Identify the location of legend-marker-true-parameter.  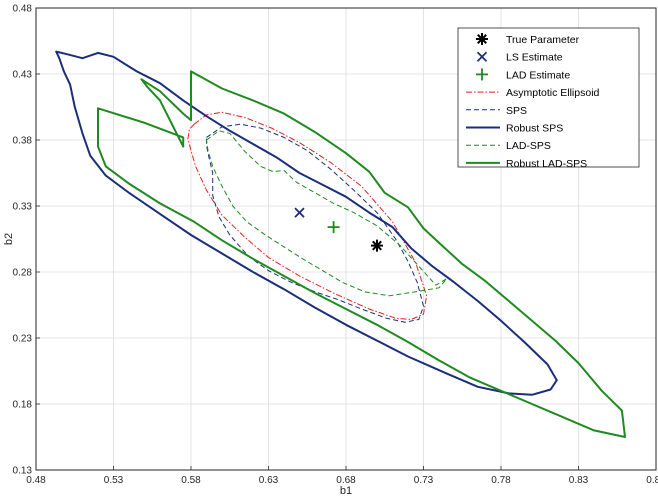
(482, 39).